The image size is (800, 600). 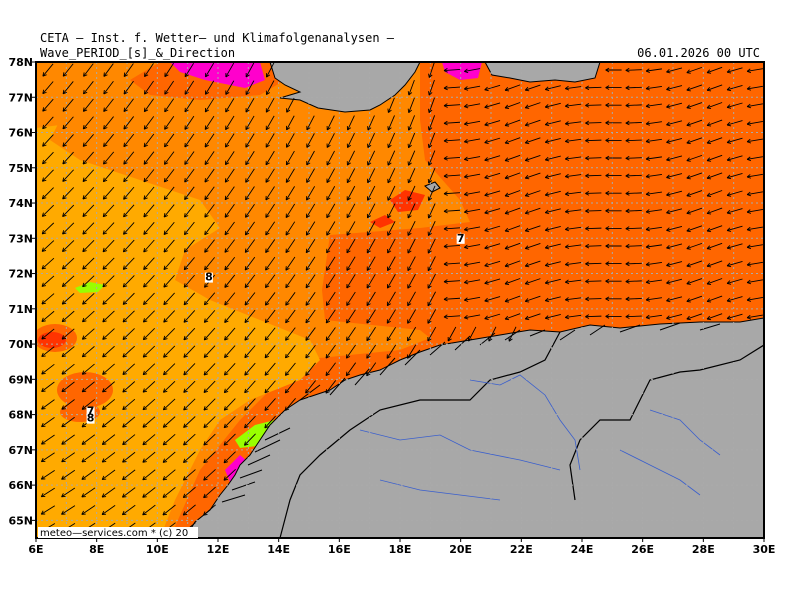 What do you see at coordinates (236, 468) in the screenshot?
I see `magenta-band-coast` at bounding box center [236, 468].